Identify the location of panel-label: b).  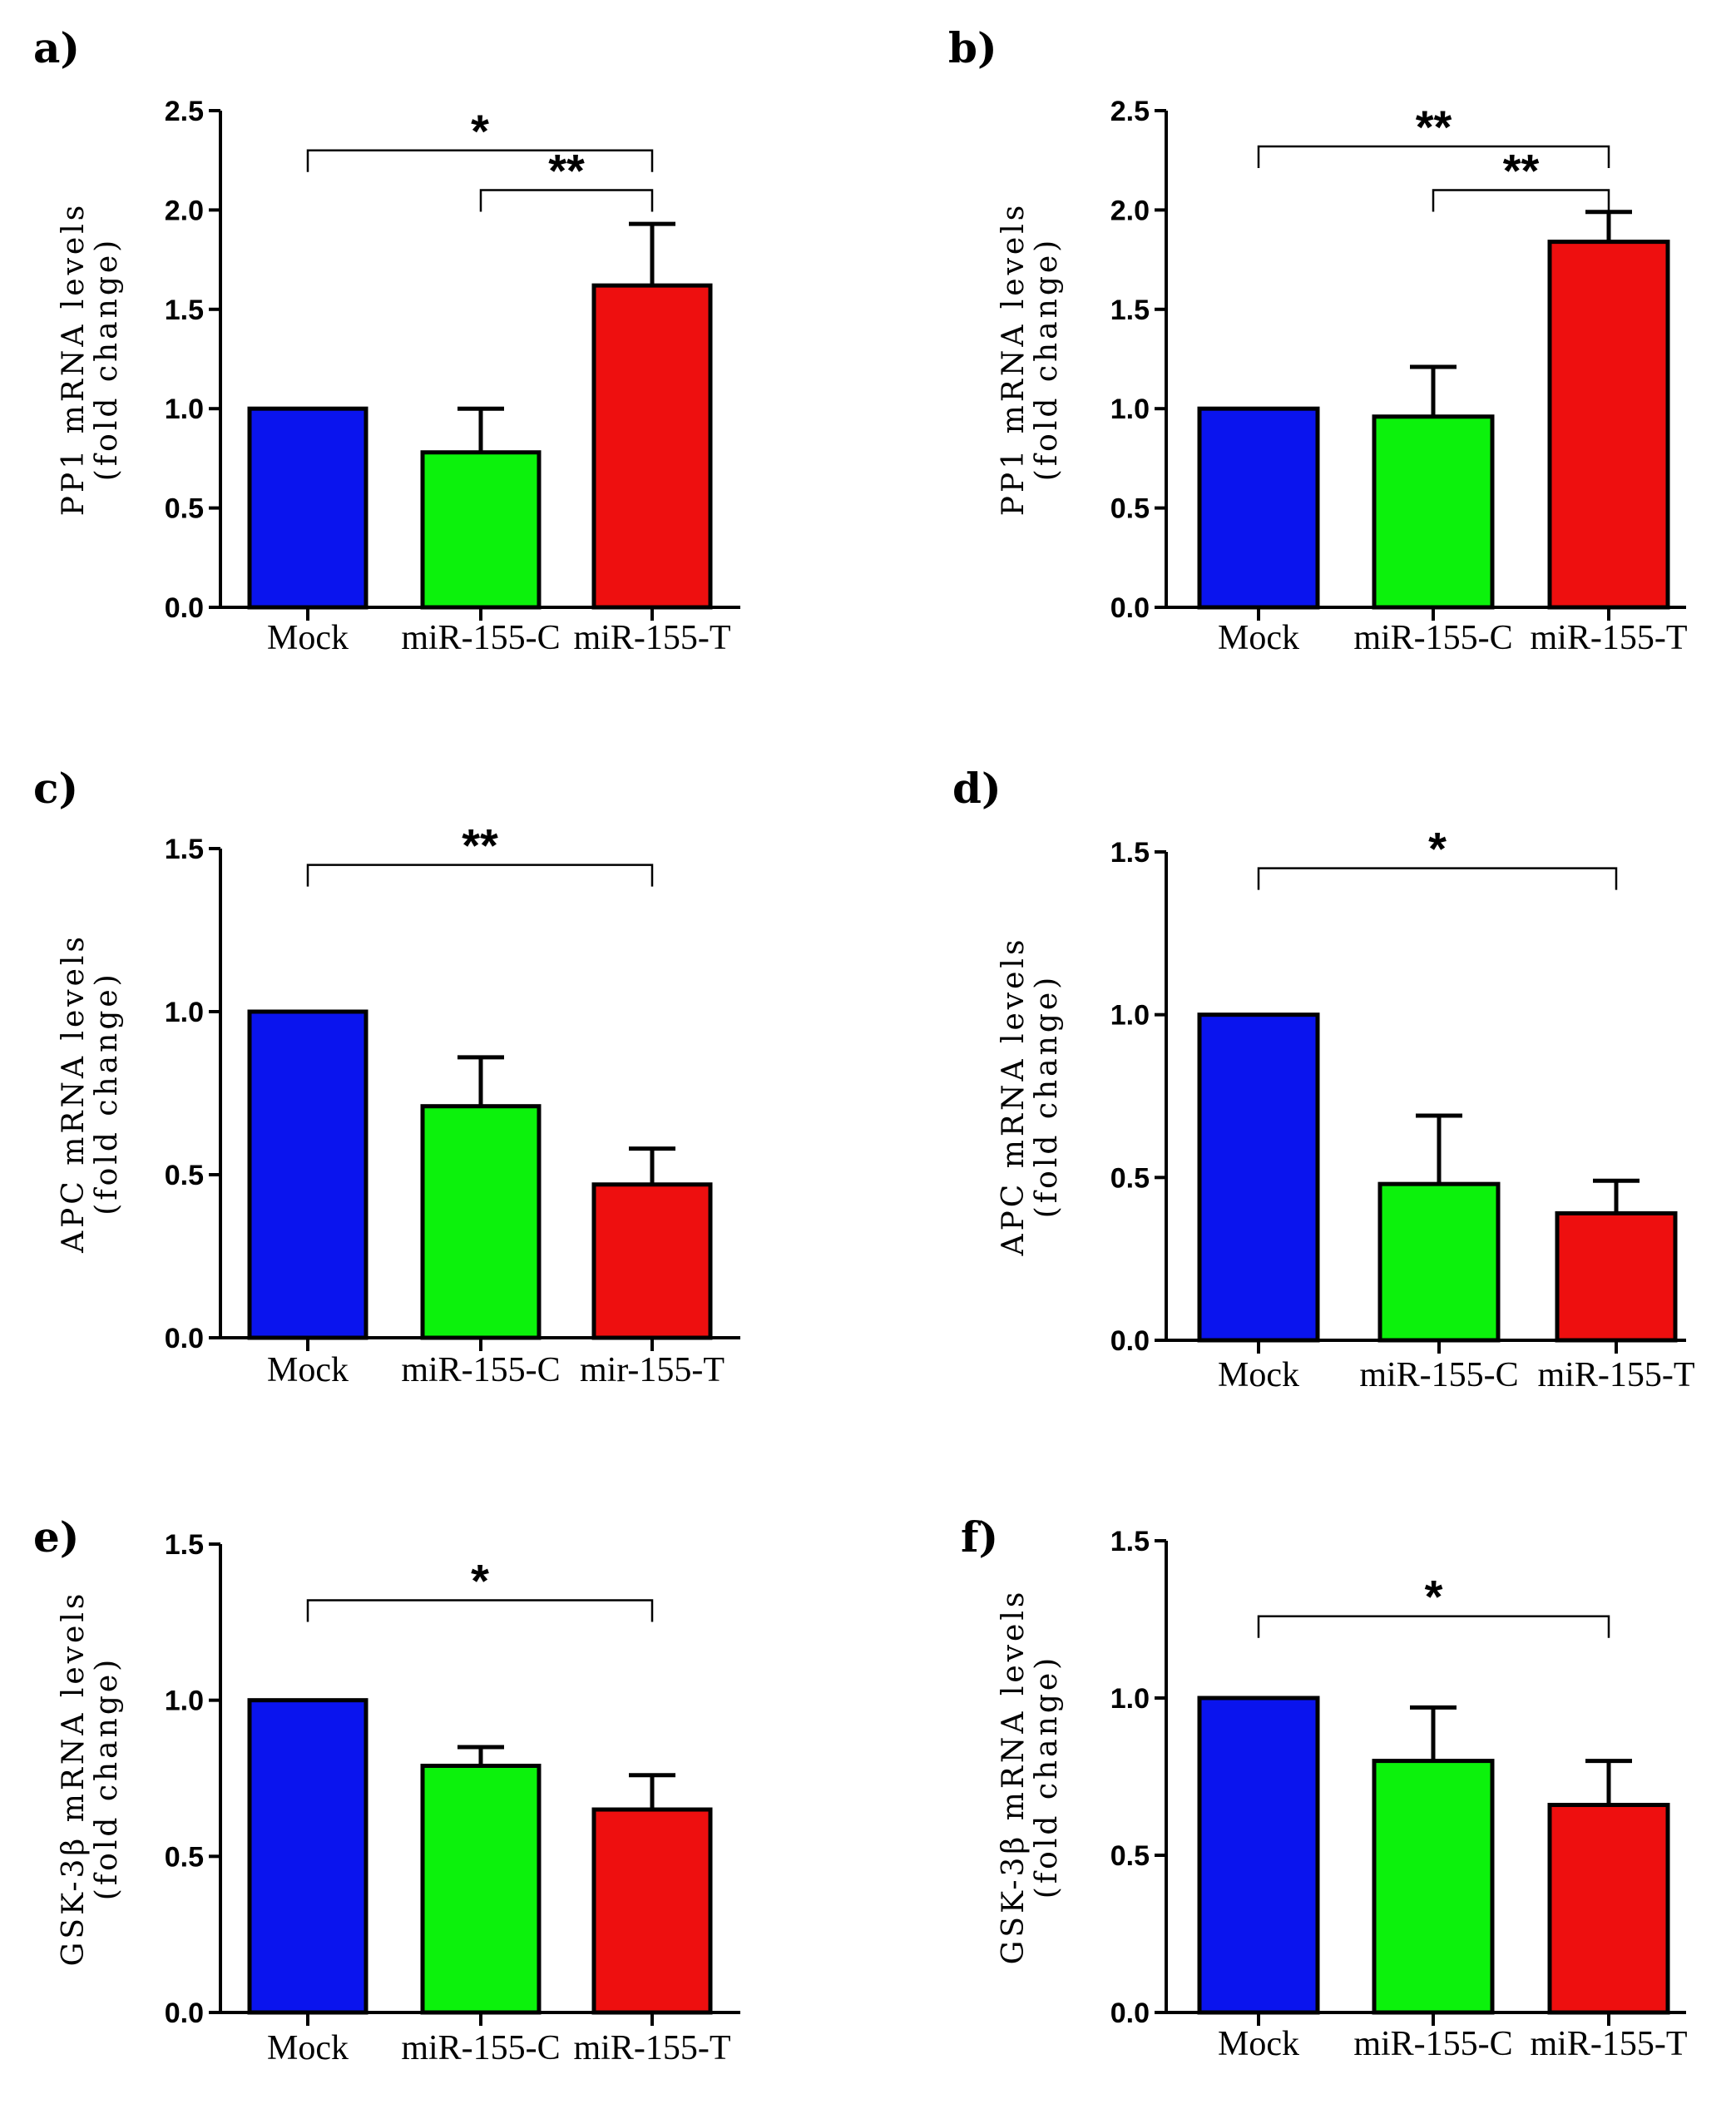
(972, 47).